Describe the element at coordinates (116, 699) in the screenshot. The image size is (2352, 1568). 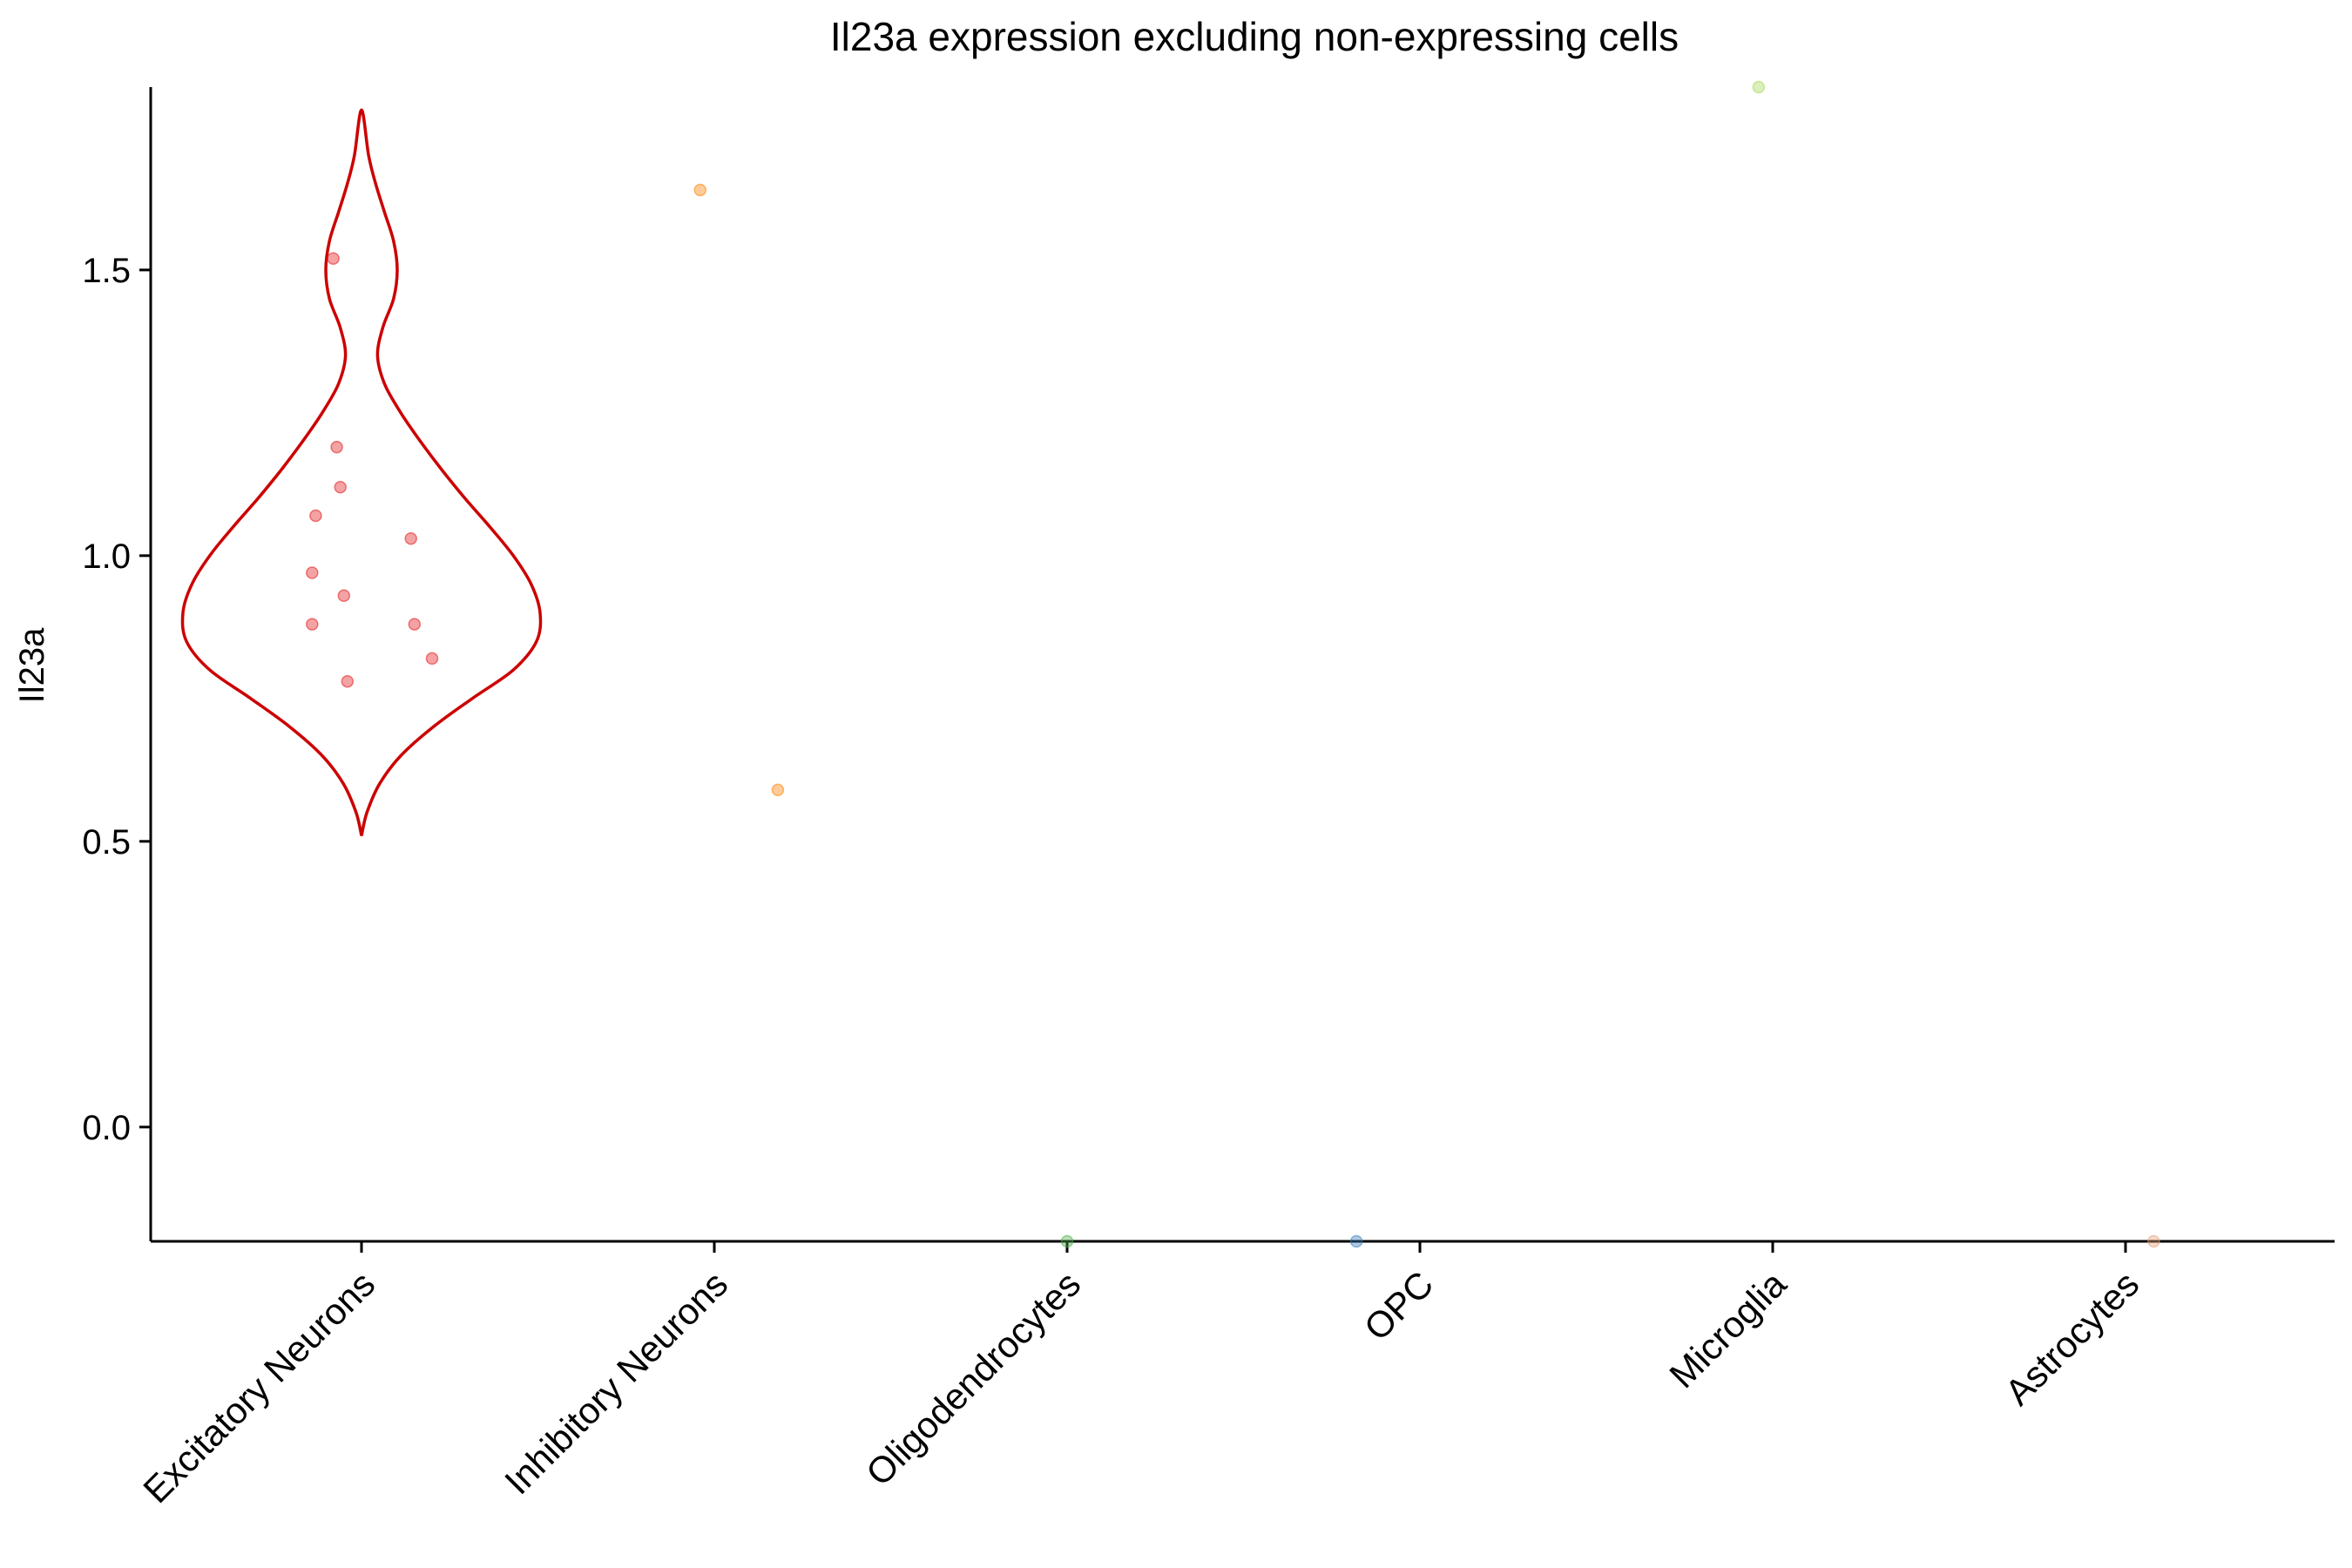
I see `y-ticks: 0.0 0.5 1.0 1.5` at that location.